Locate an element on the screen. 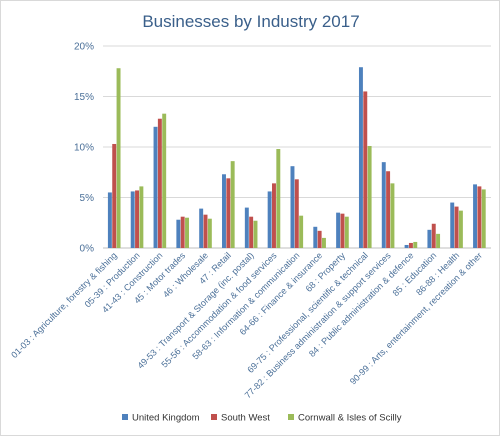 This screenshot has height=437, width=500. y-tick-label: 20% is located at coordinates (84, 47).